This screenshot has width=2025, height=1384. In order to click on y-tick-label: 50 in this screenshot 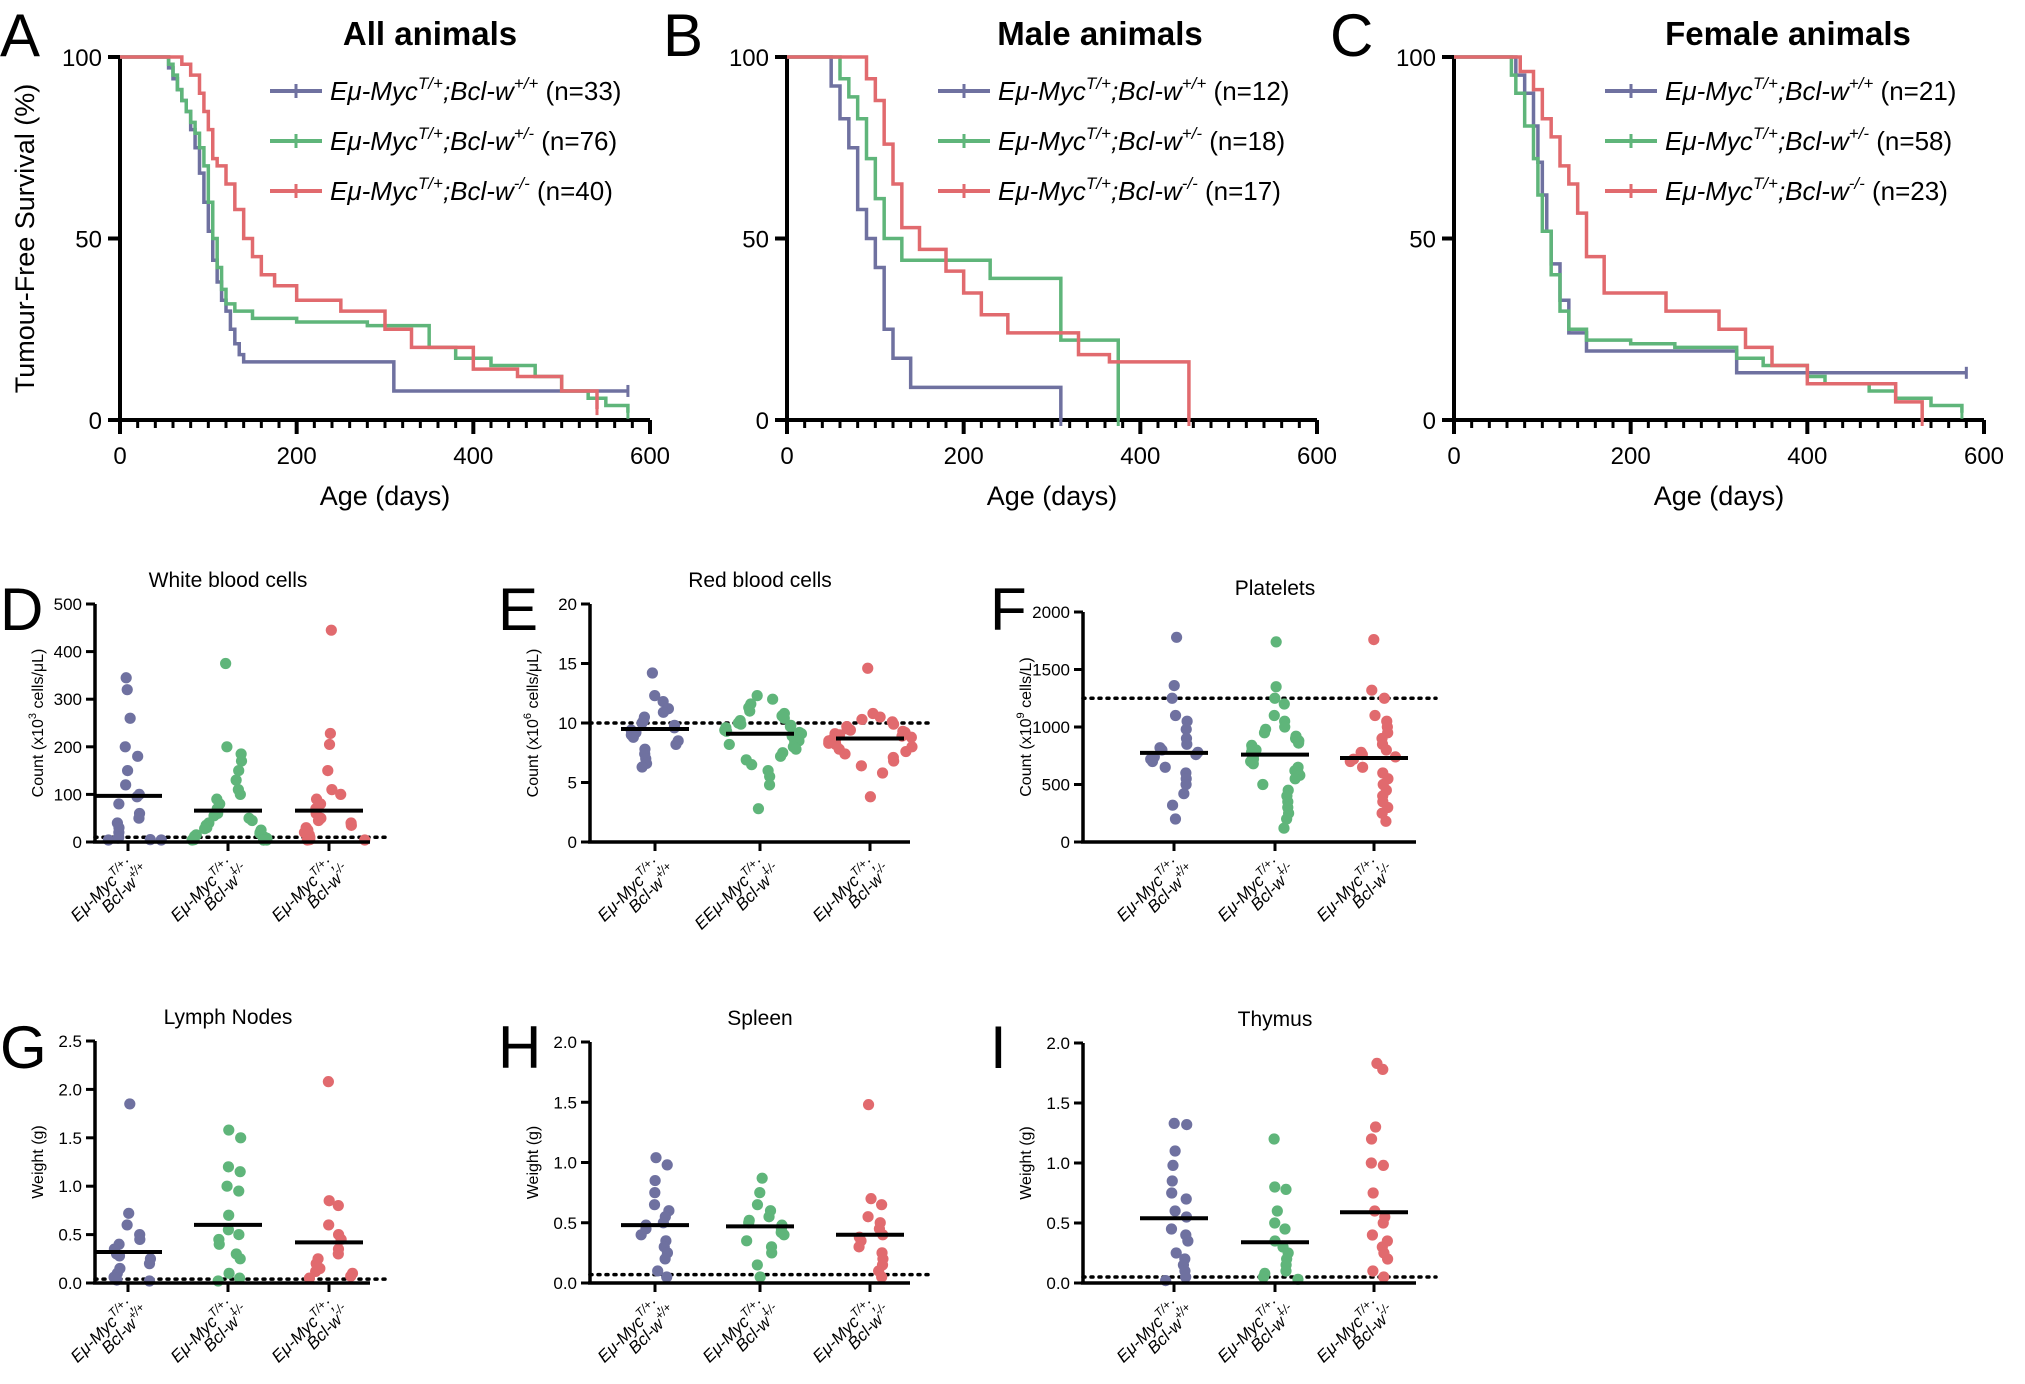, I will do `click(1422, 240)`.